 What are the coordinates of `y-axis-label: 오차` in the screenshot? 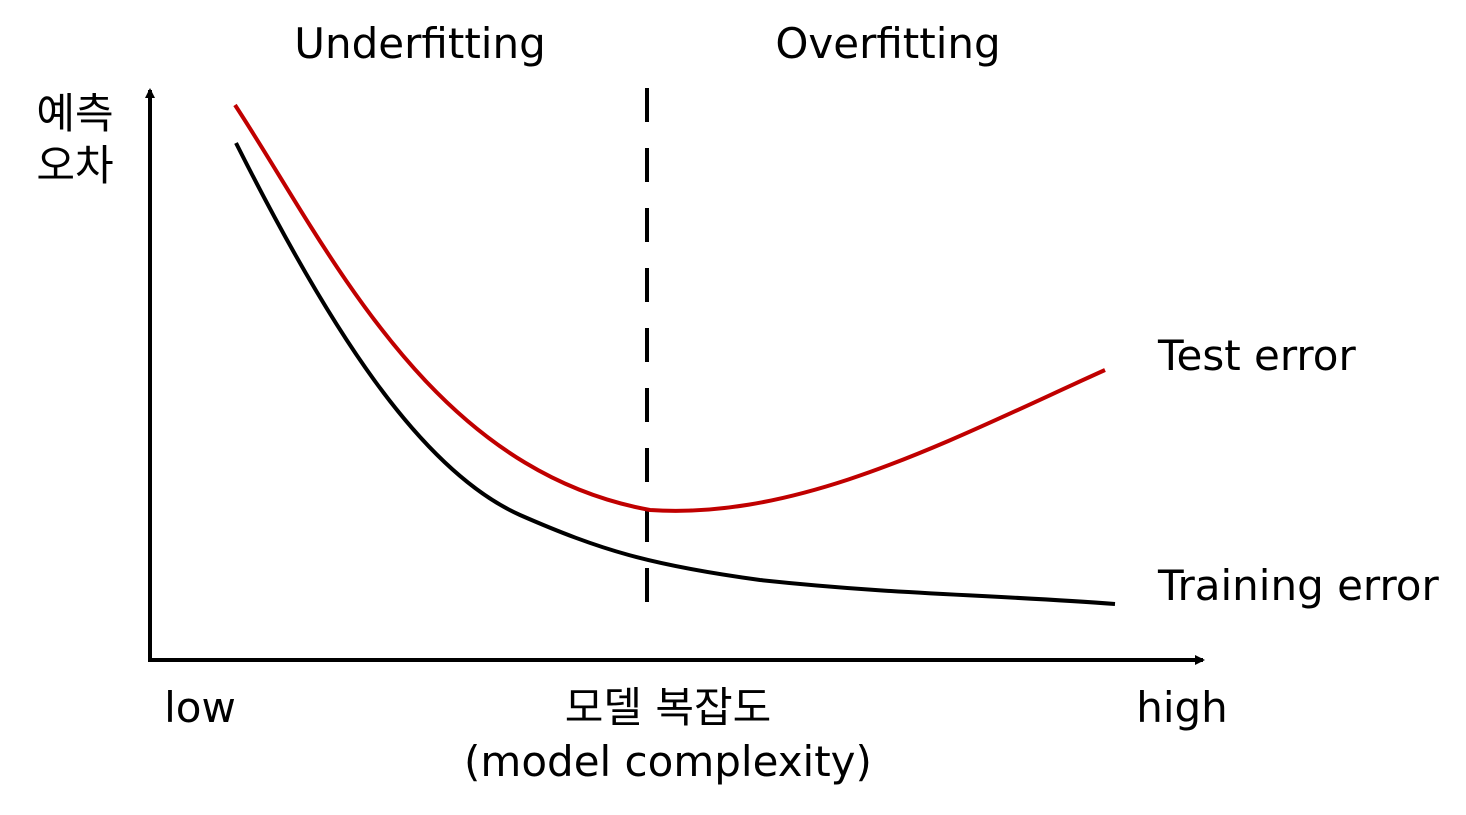 It's located at (74, 165).